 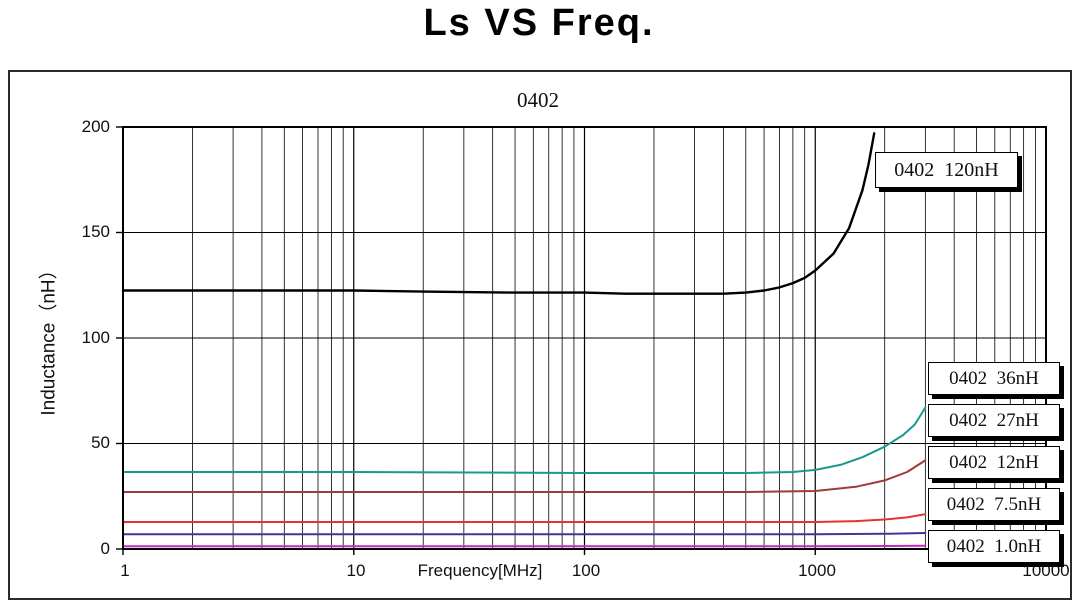 I want to click on y-tick-100: 100, so click(x=95, y=337).